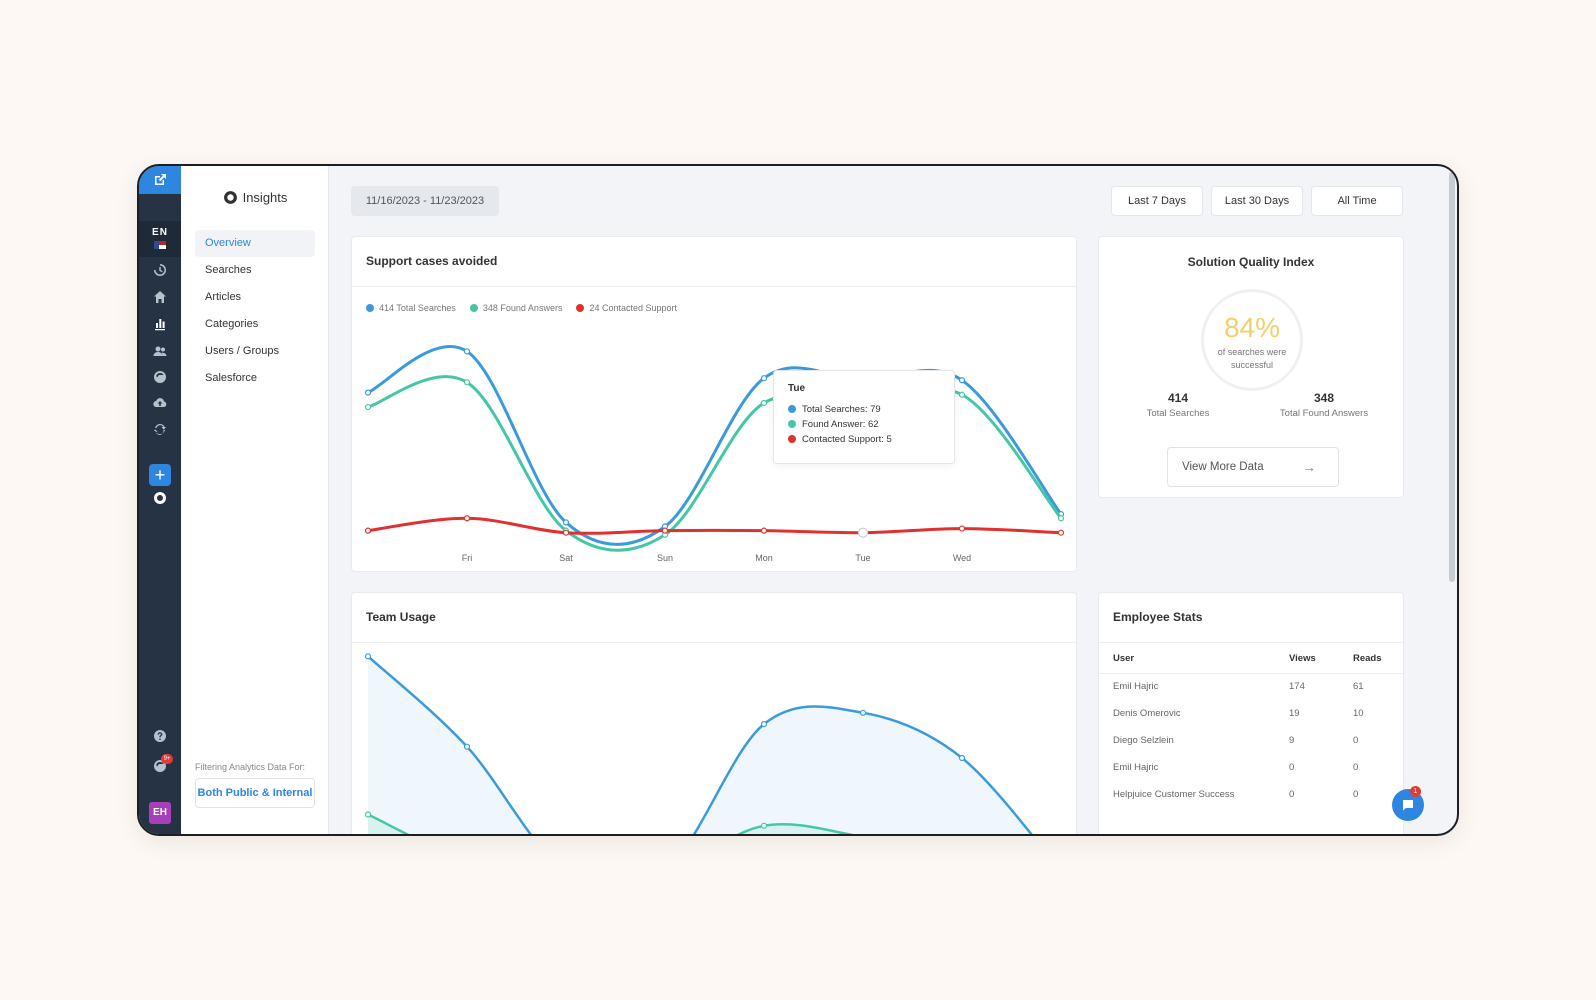 The height and width of the screenshot is (1000, 1596). Describe the element at coordinates (626, 308) in the screenshot. I see `legend-item-contacted-support: 24 Contacted Support` at that location.